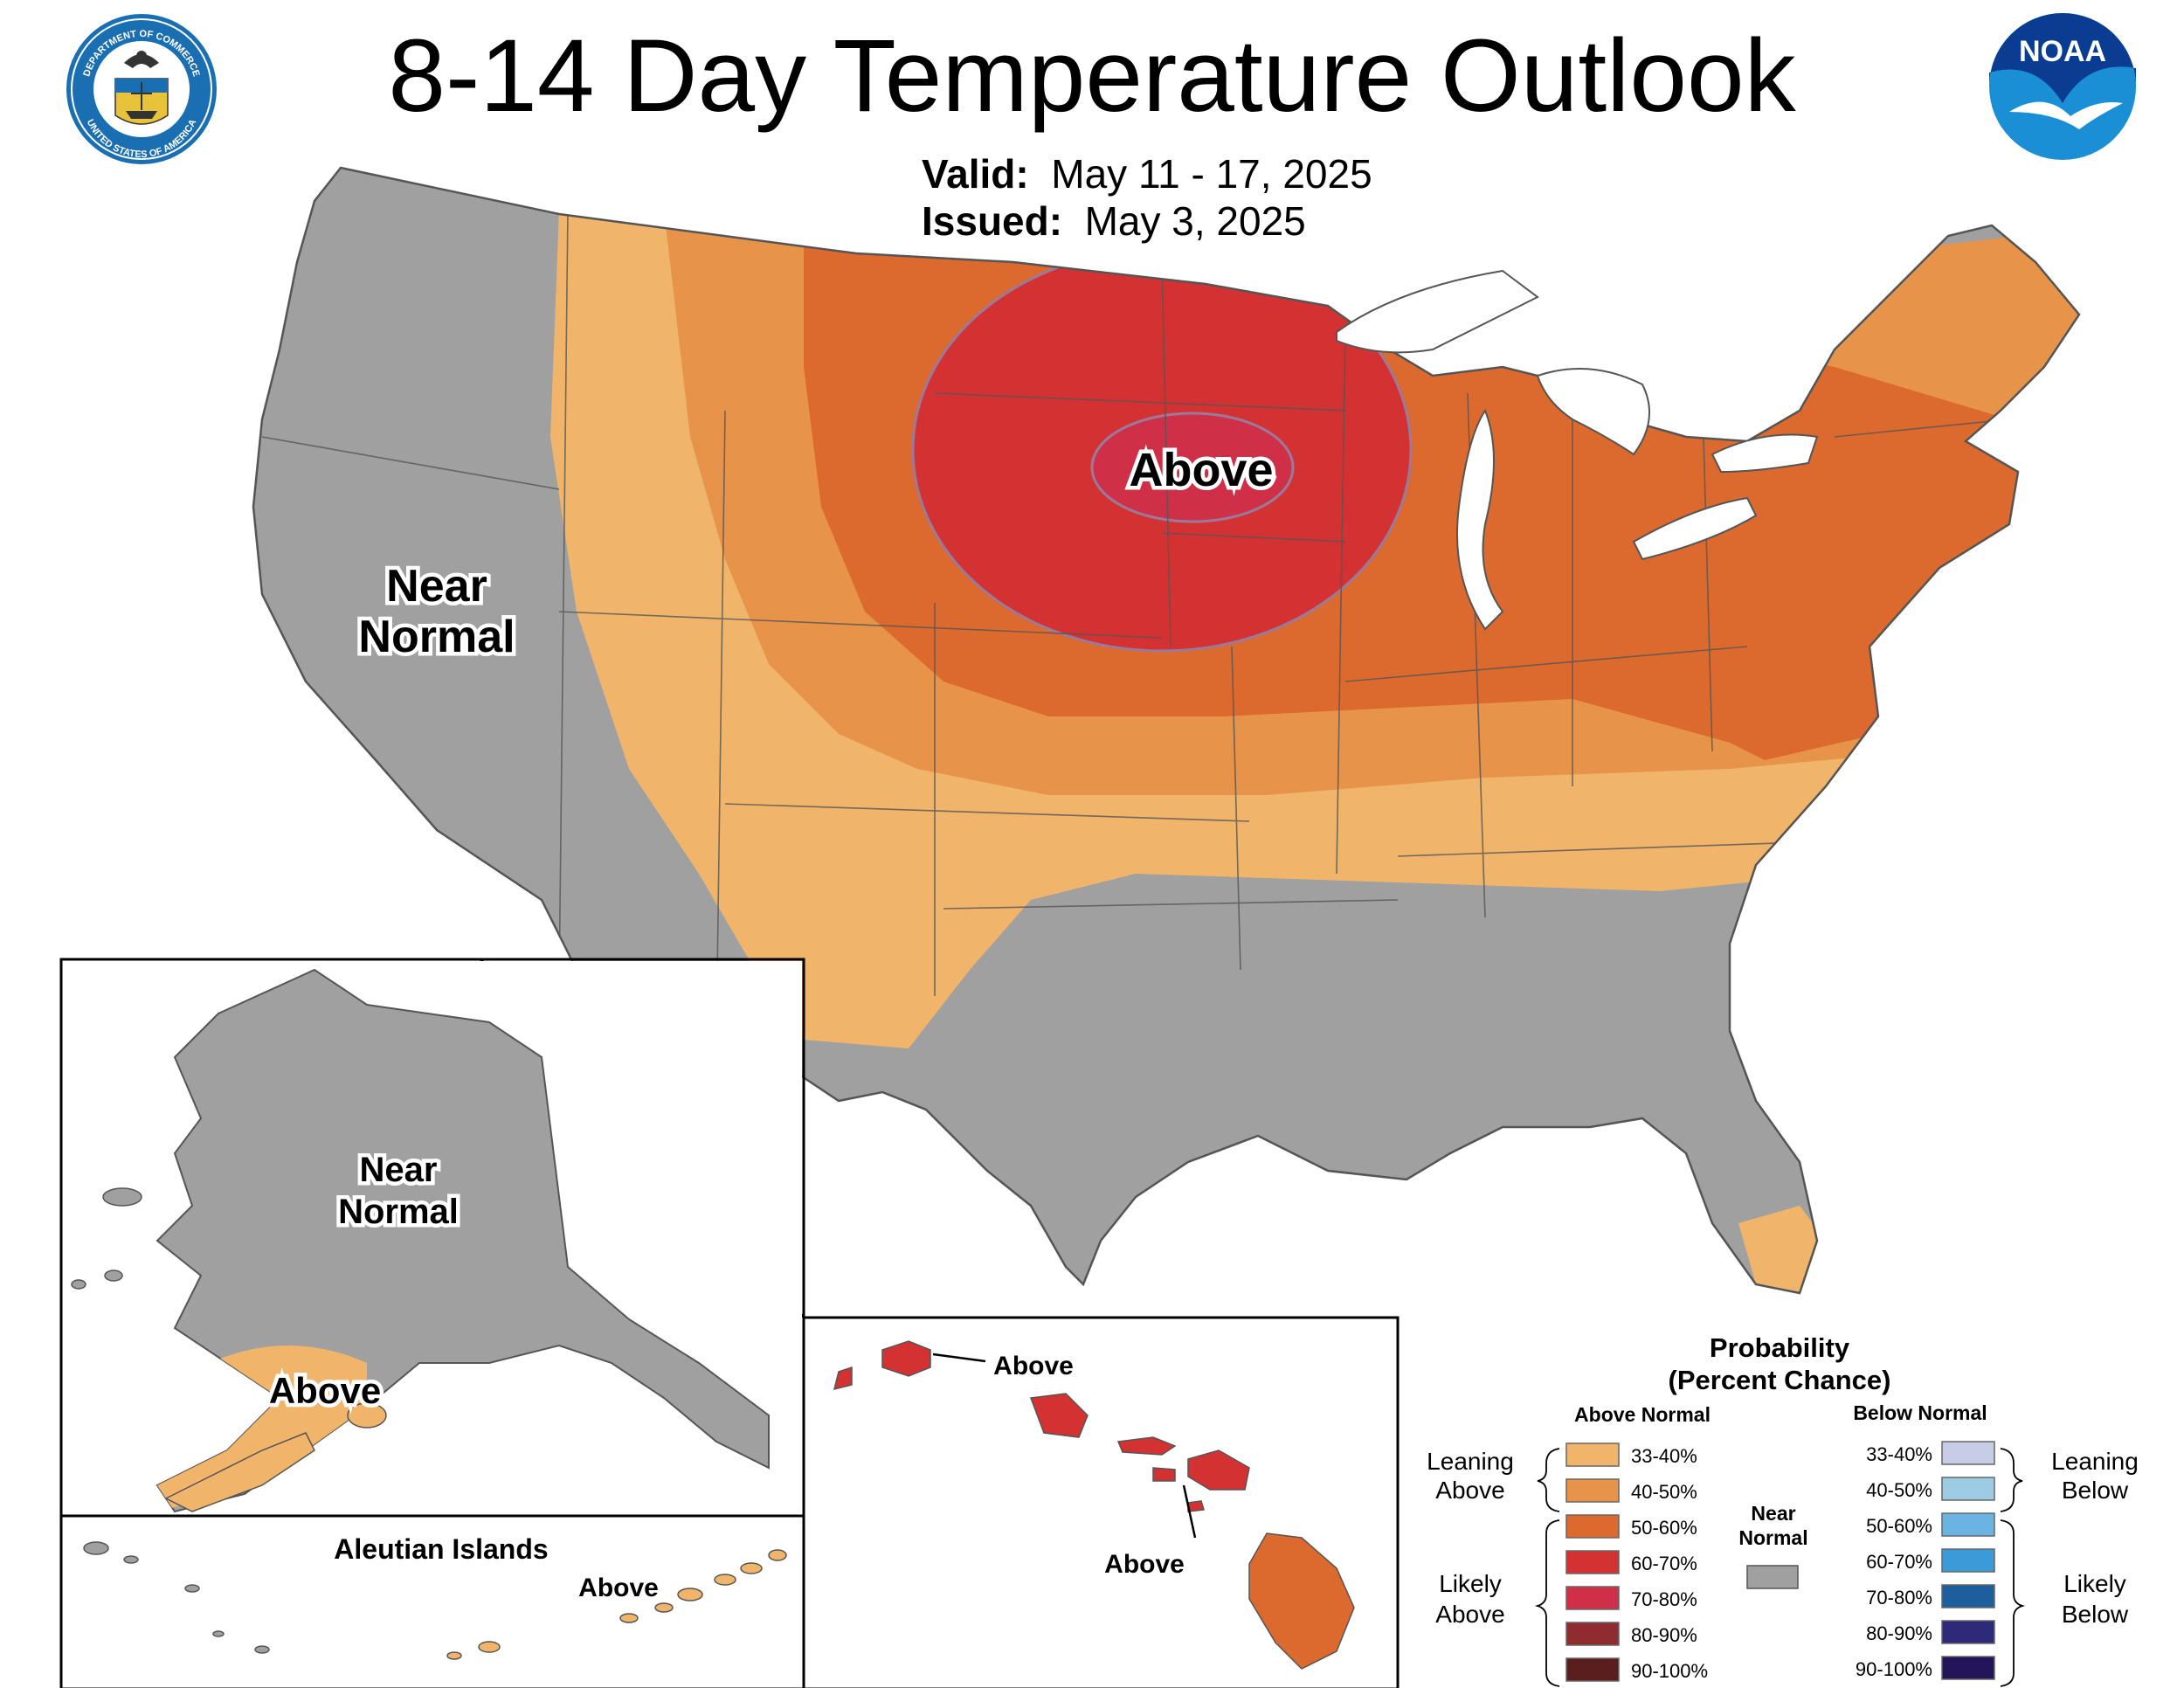 Image resolution: width=2184 pixels, height=1688 pixels. Describe the element at coordinates (1899, 1562) in the screenshot. I see `legend-below-bin-label-3: 60-70%` at that location.